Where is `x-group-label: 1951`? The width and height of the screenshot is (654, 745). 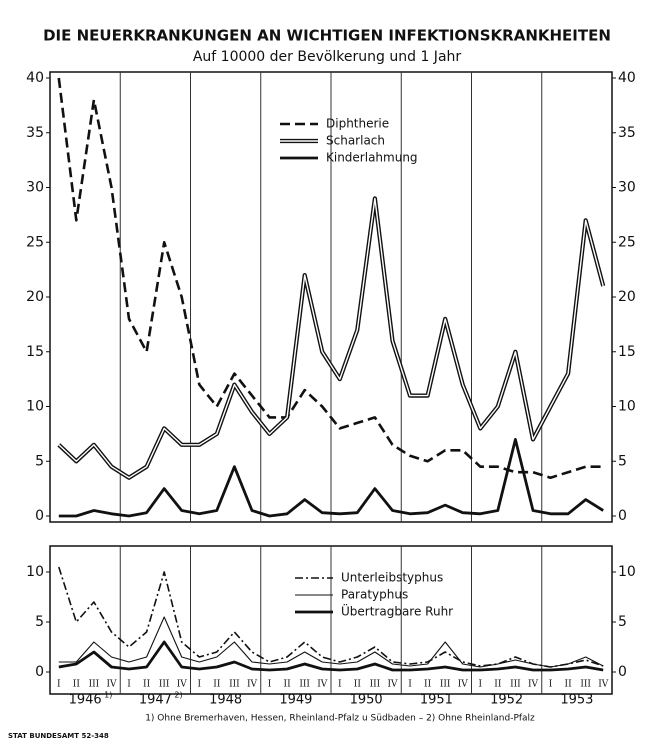
x-group-label: 1951 is located at coordinates (436, 700).